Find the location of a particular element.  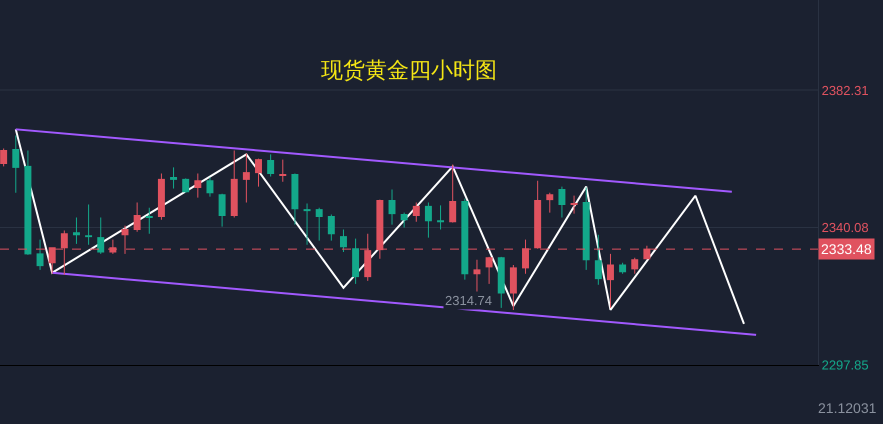

text: 21.12031 is located at coordinates (847, 408).